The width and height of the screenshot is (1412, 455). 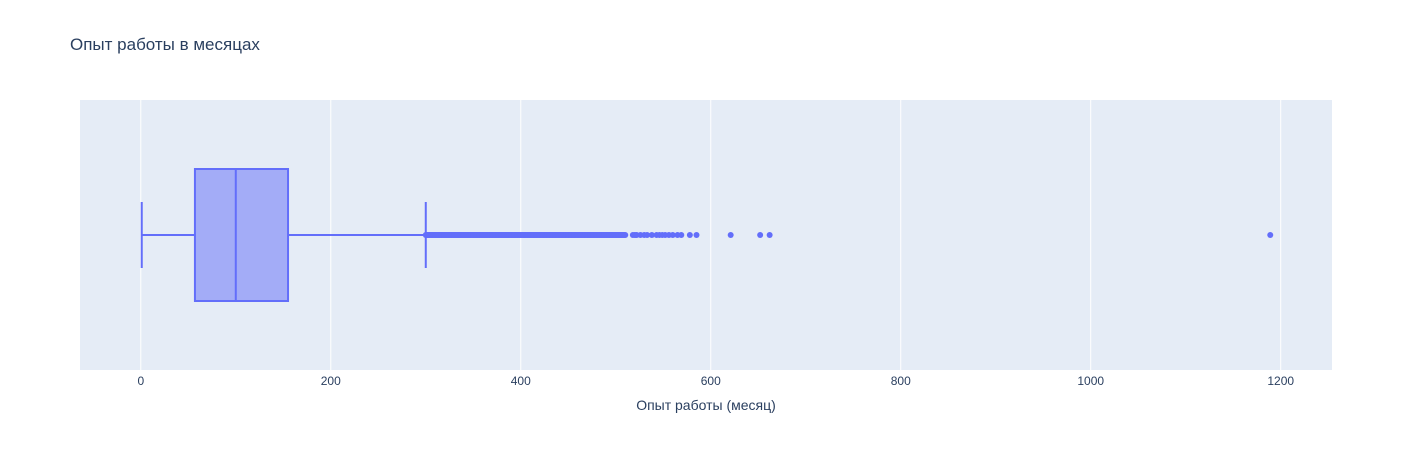 What do you see at coordinates (1090, 381) in the screenshot?
I see `x-tick-label: 1000` at bounding box center [1090, 381].